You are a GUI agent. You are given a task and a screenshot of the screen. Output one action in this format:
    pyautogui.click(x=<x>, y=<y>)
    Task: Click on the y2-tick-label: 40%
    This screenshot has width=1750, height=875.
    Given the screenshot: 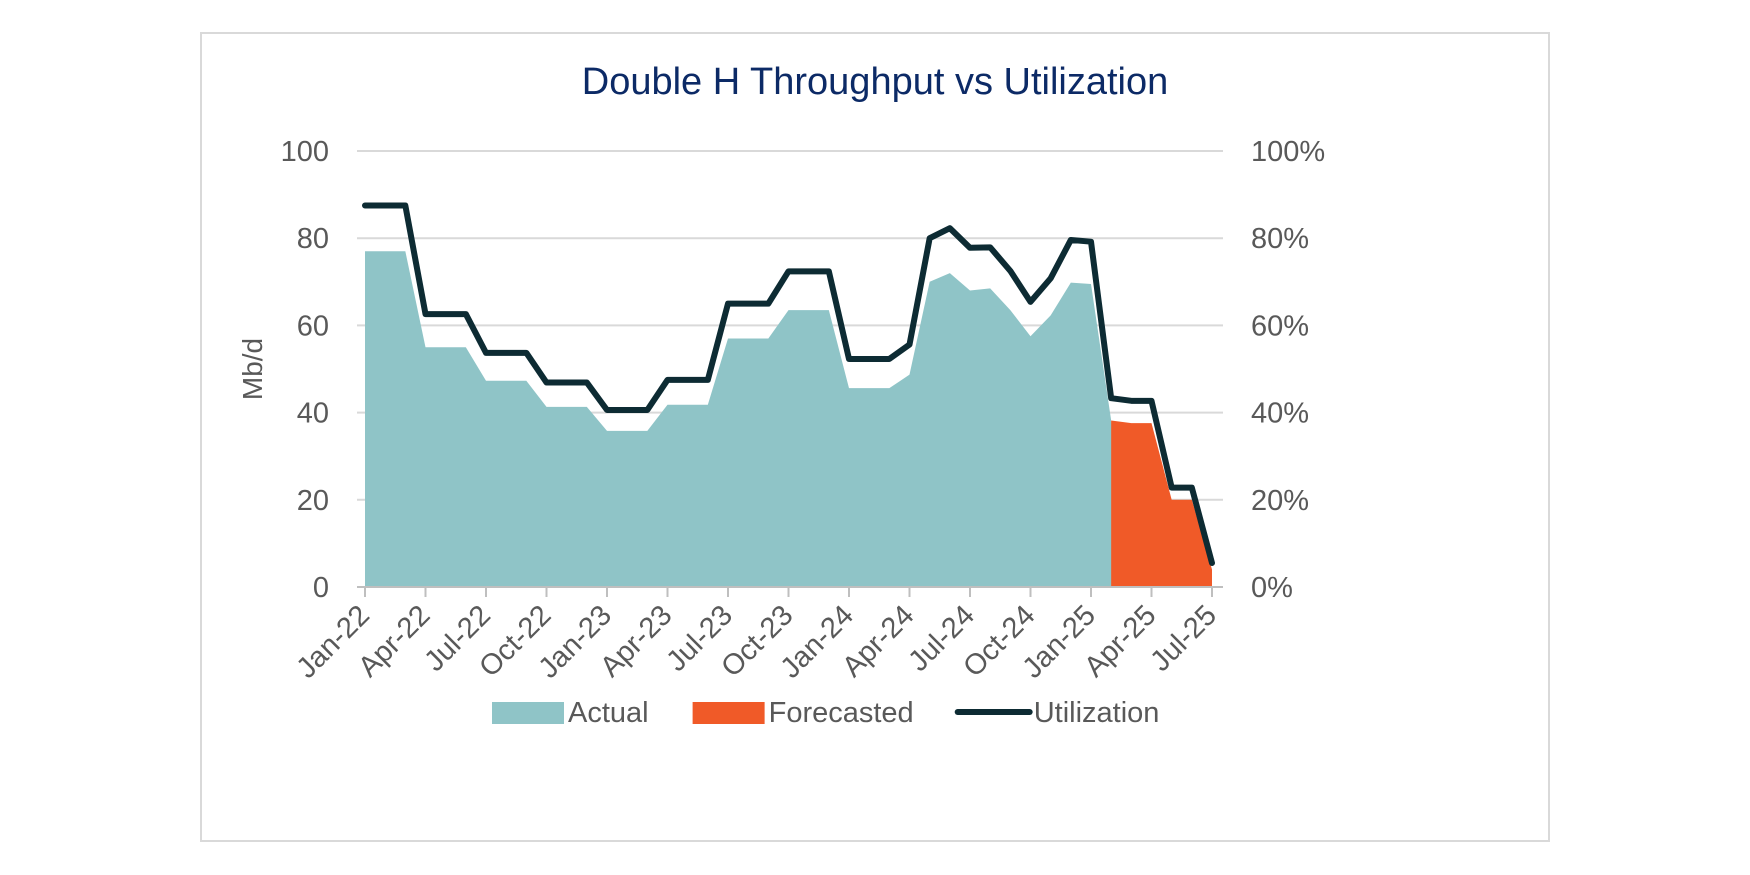 What is the action you would take?
    pyautogui.click(x=1280, y=414)
    